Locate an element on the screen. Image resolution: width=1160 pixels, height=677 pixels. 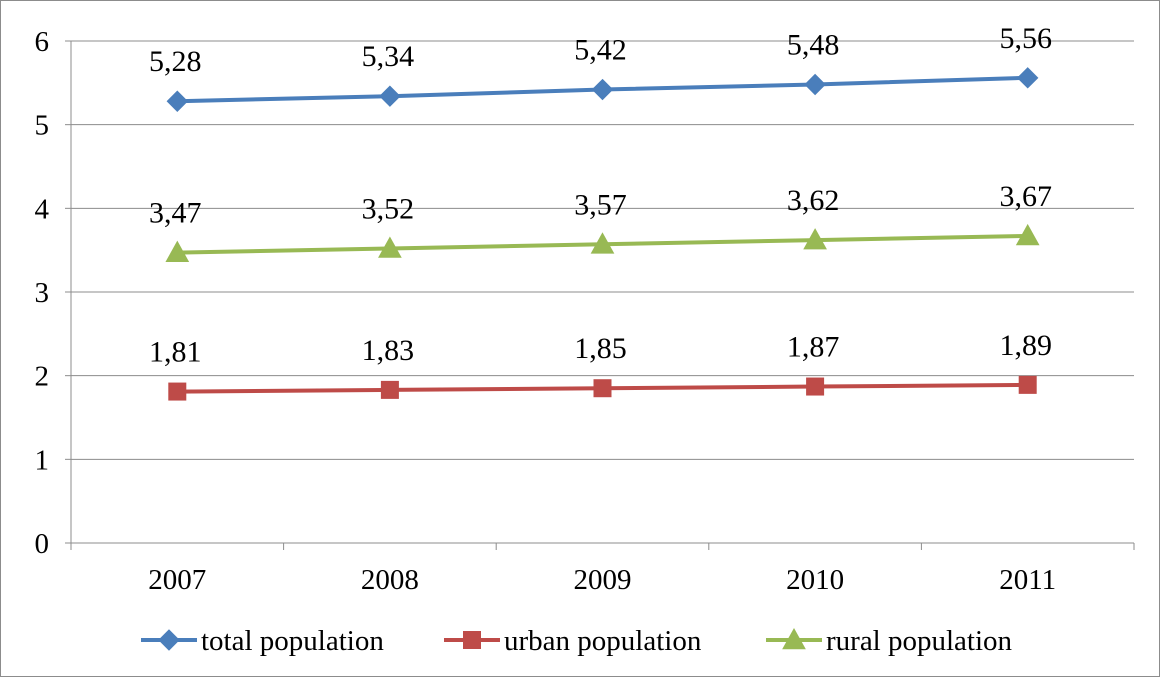
data-label: 1,87 is located at coordinates (813, 347).